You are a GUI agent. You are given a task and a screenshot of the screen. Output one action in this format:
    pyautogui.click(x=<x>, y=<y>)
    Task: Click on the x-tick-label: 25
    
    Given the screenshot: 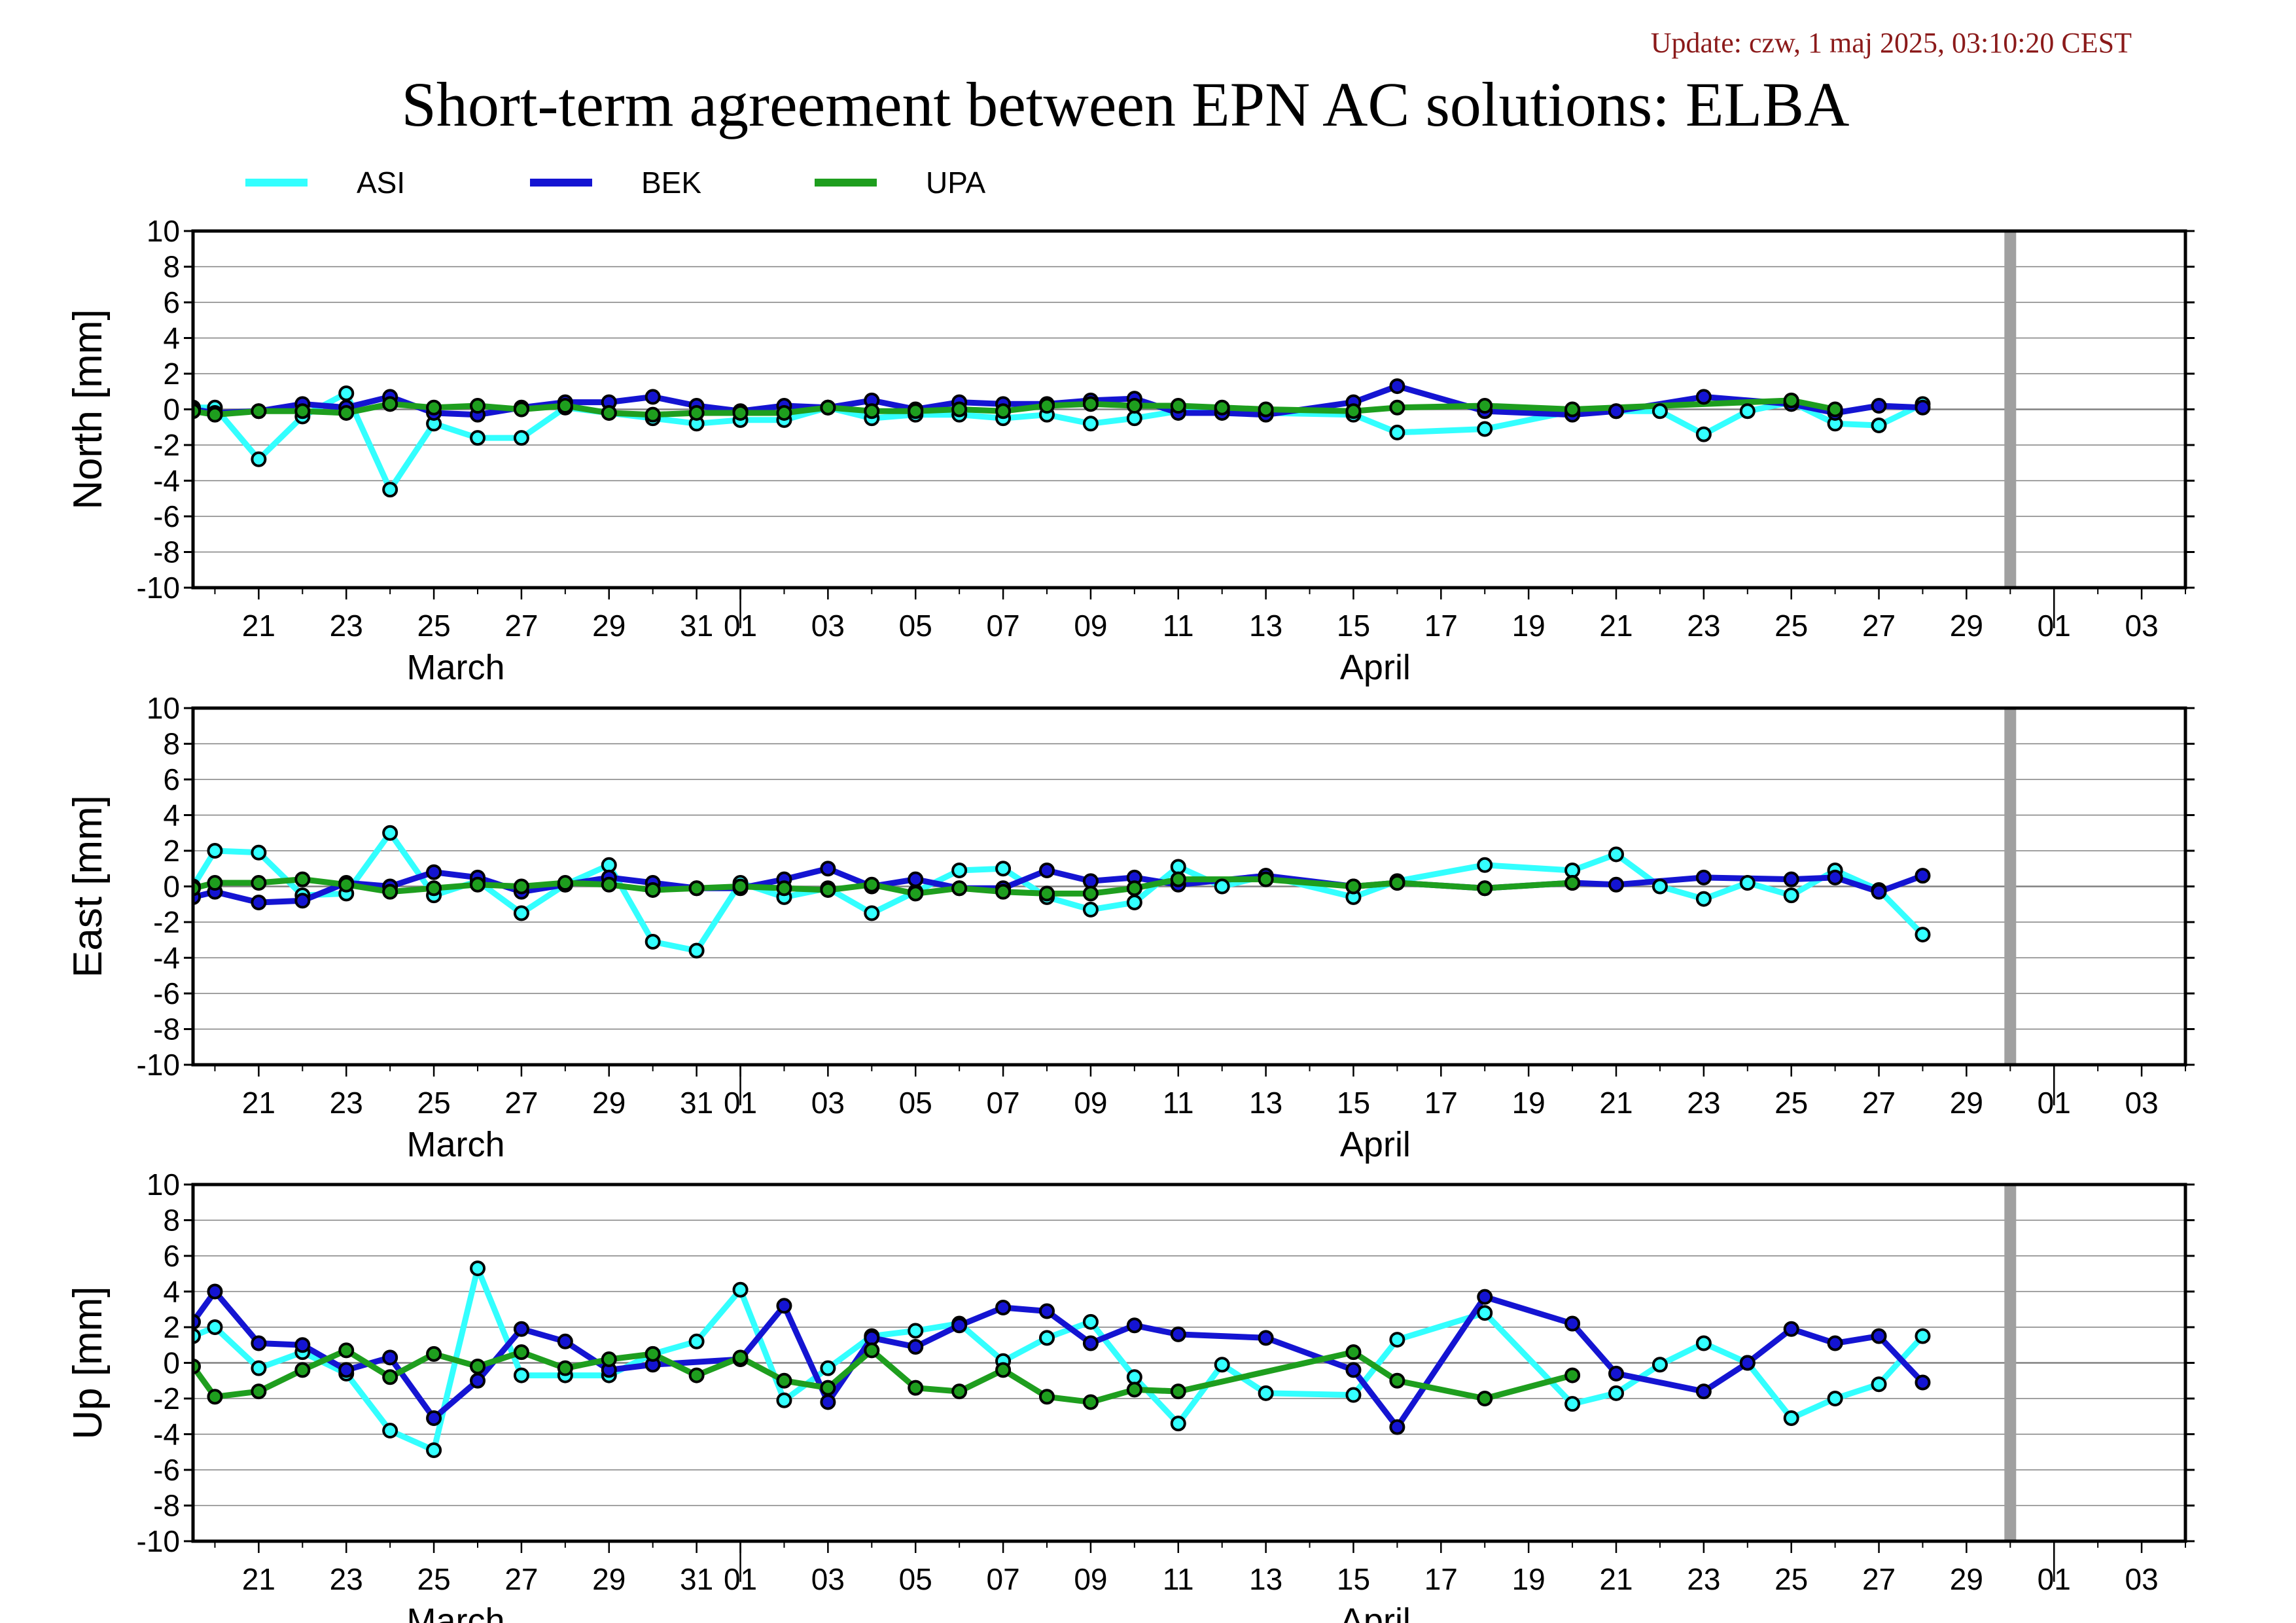 What is the action you would take?
    pyautogui.click(x=433, y=1579)
    